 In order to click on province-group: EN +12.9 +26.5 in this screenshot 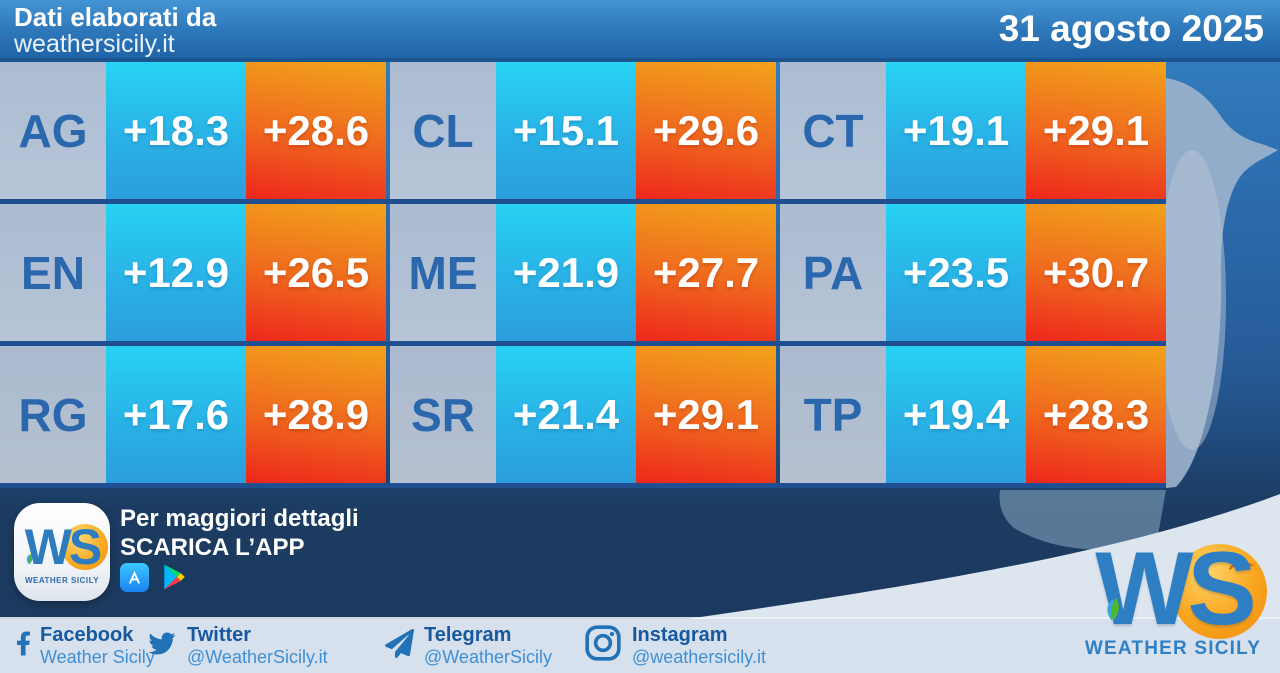, I will do `click(193, 272)`.